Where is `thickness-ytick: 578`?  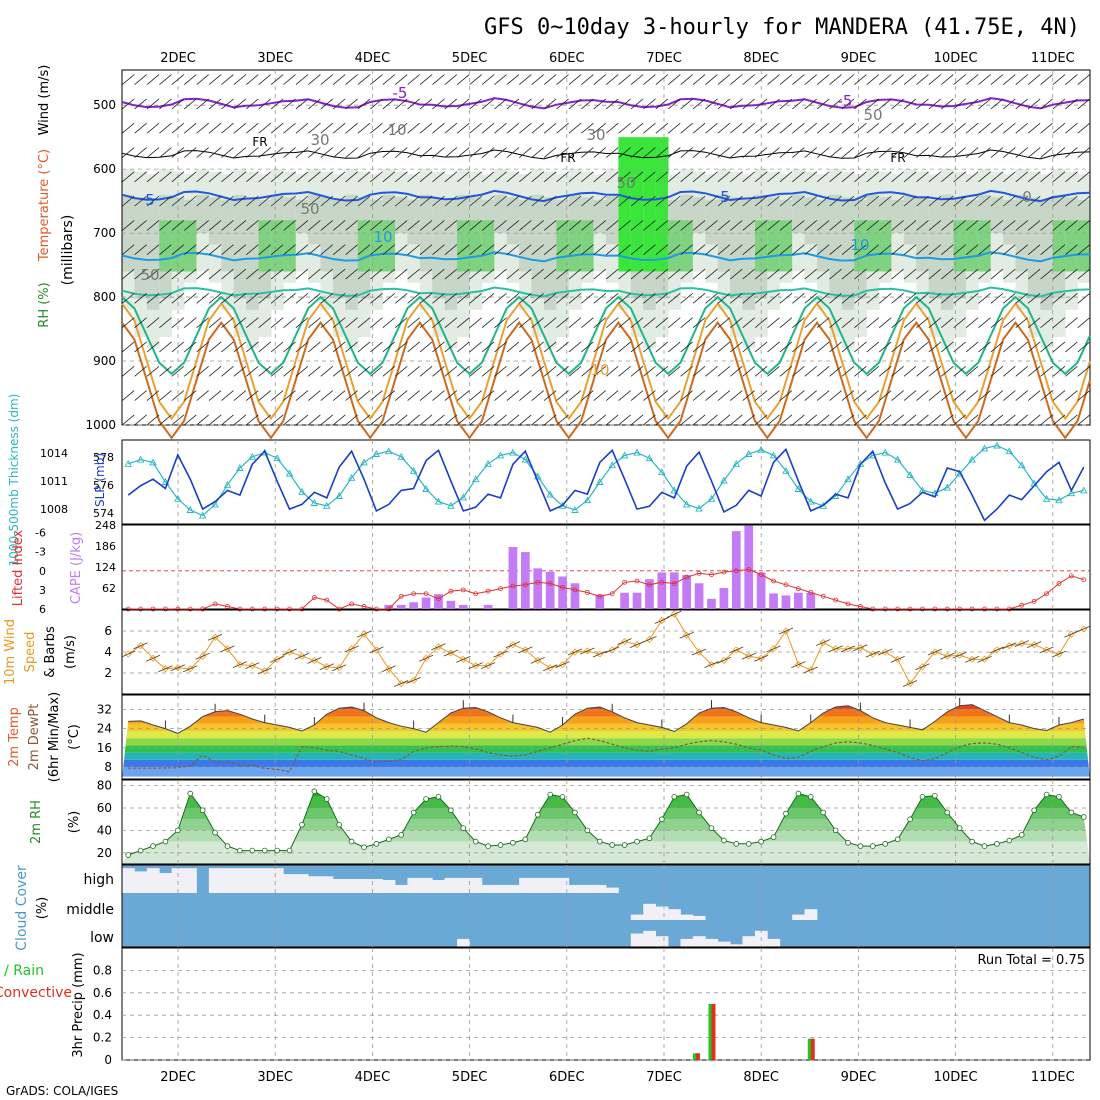
thickness-ytick: 578 is located at coordinates (103, 457).